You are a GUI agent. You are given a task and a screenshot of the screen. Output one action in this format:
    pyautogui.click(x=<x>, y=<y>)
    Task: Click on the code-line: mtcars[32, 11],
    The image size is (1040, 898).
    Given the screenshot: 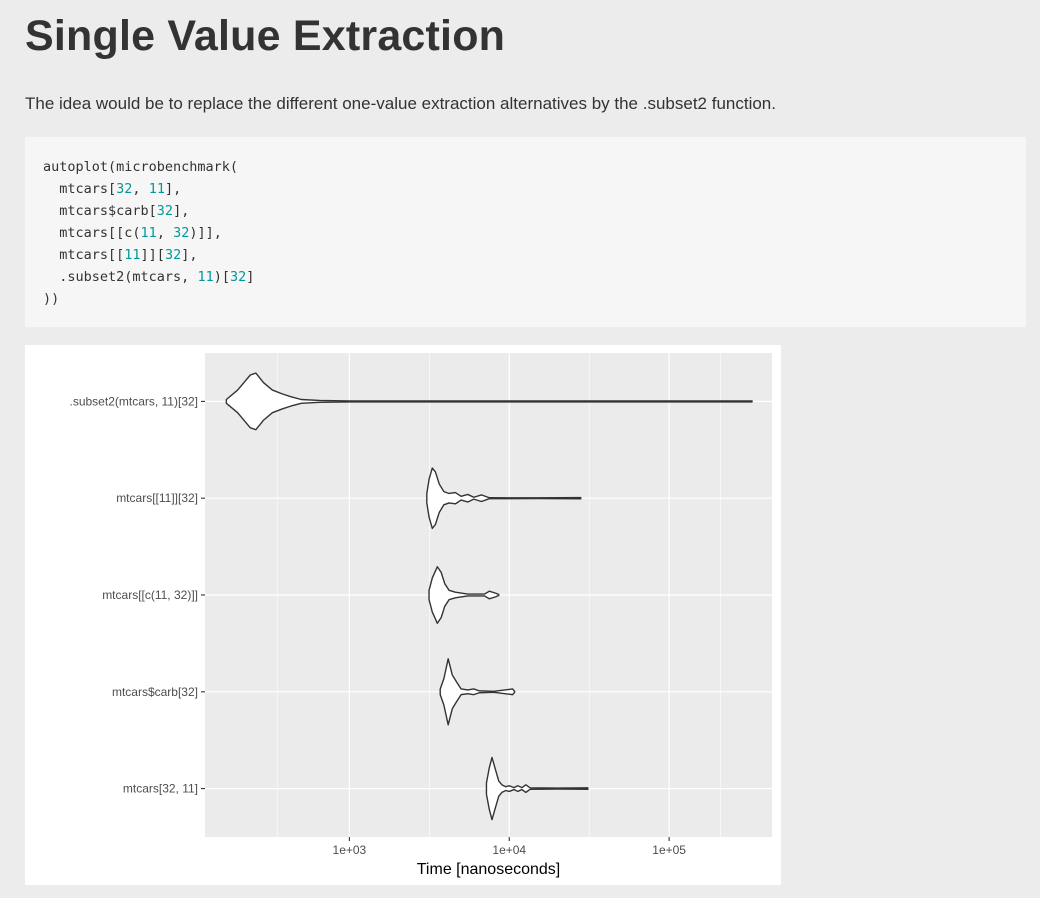 What is the action you would take?
    pyautogui.click(x=112, y=189)
    